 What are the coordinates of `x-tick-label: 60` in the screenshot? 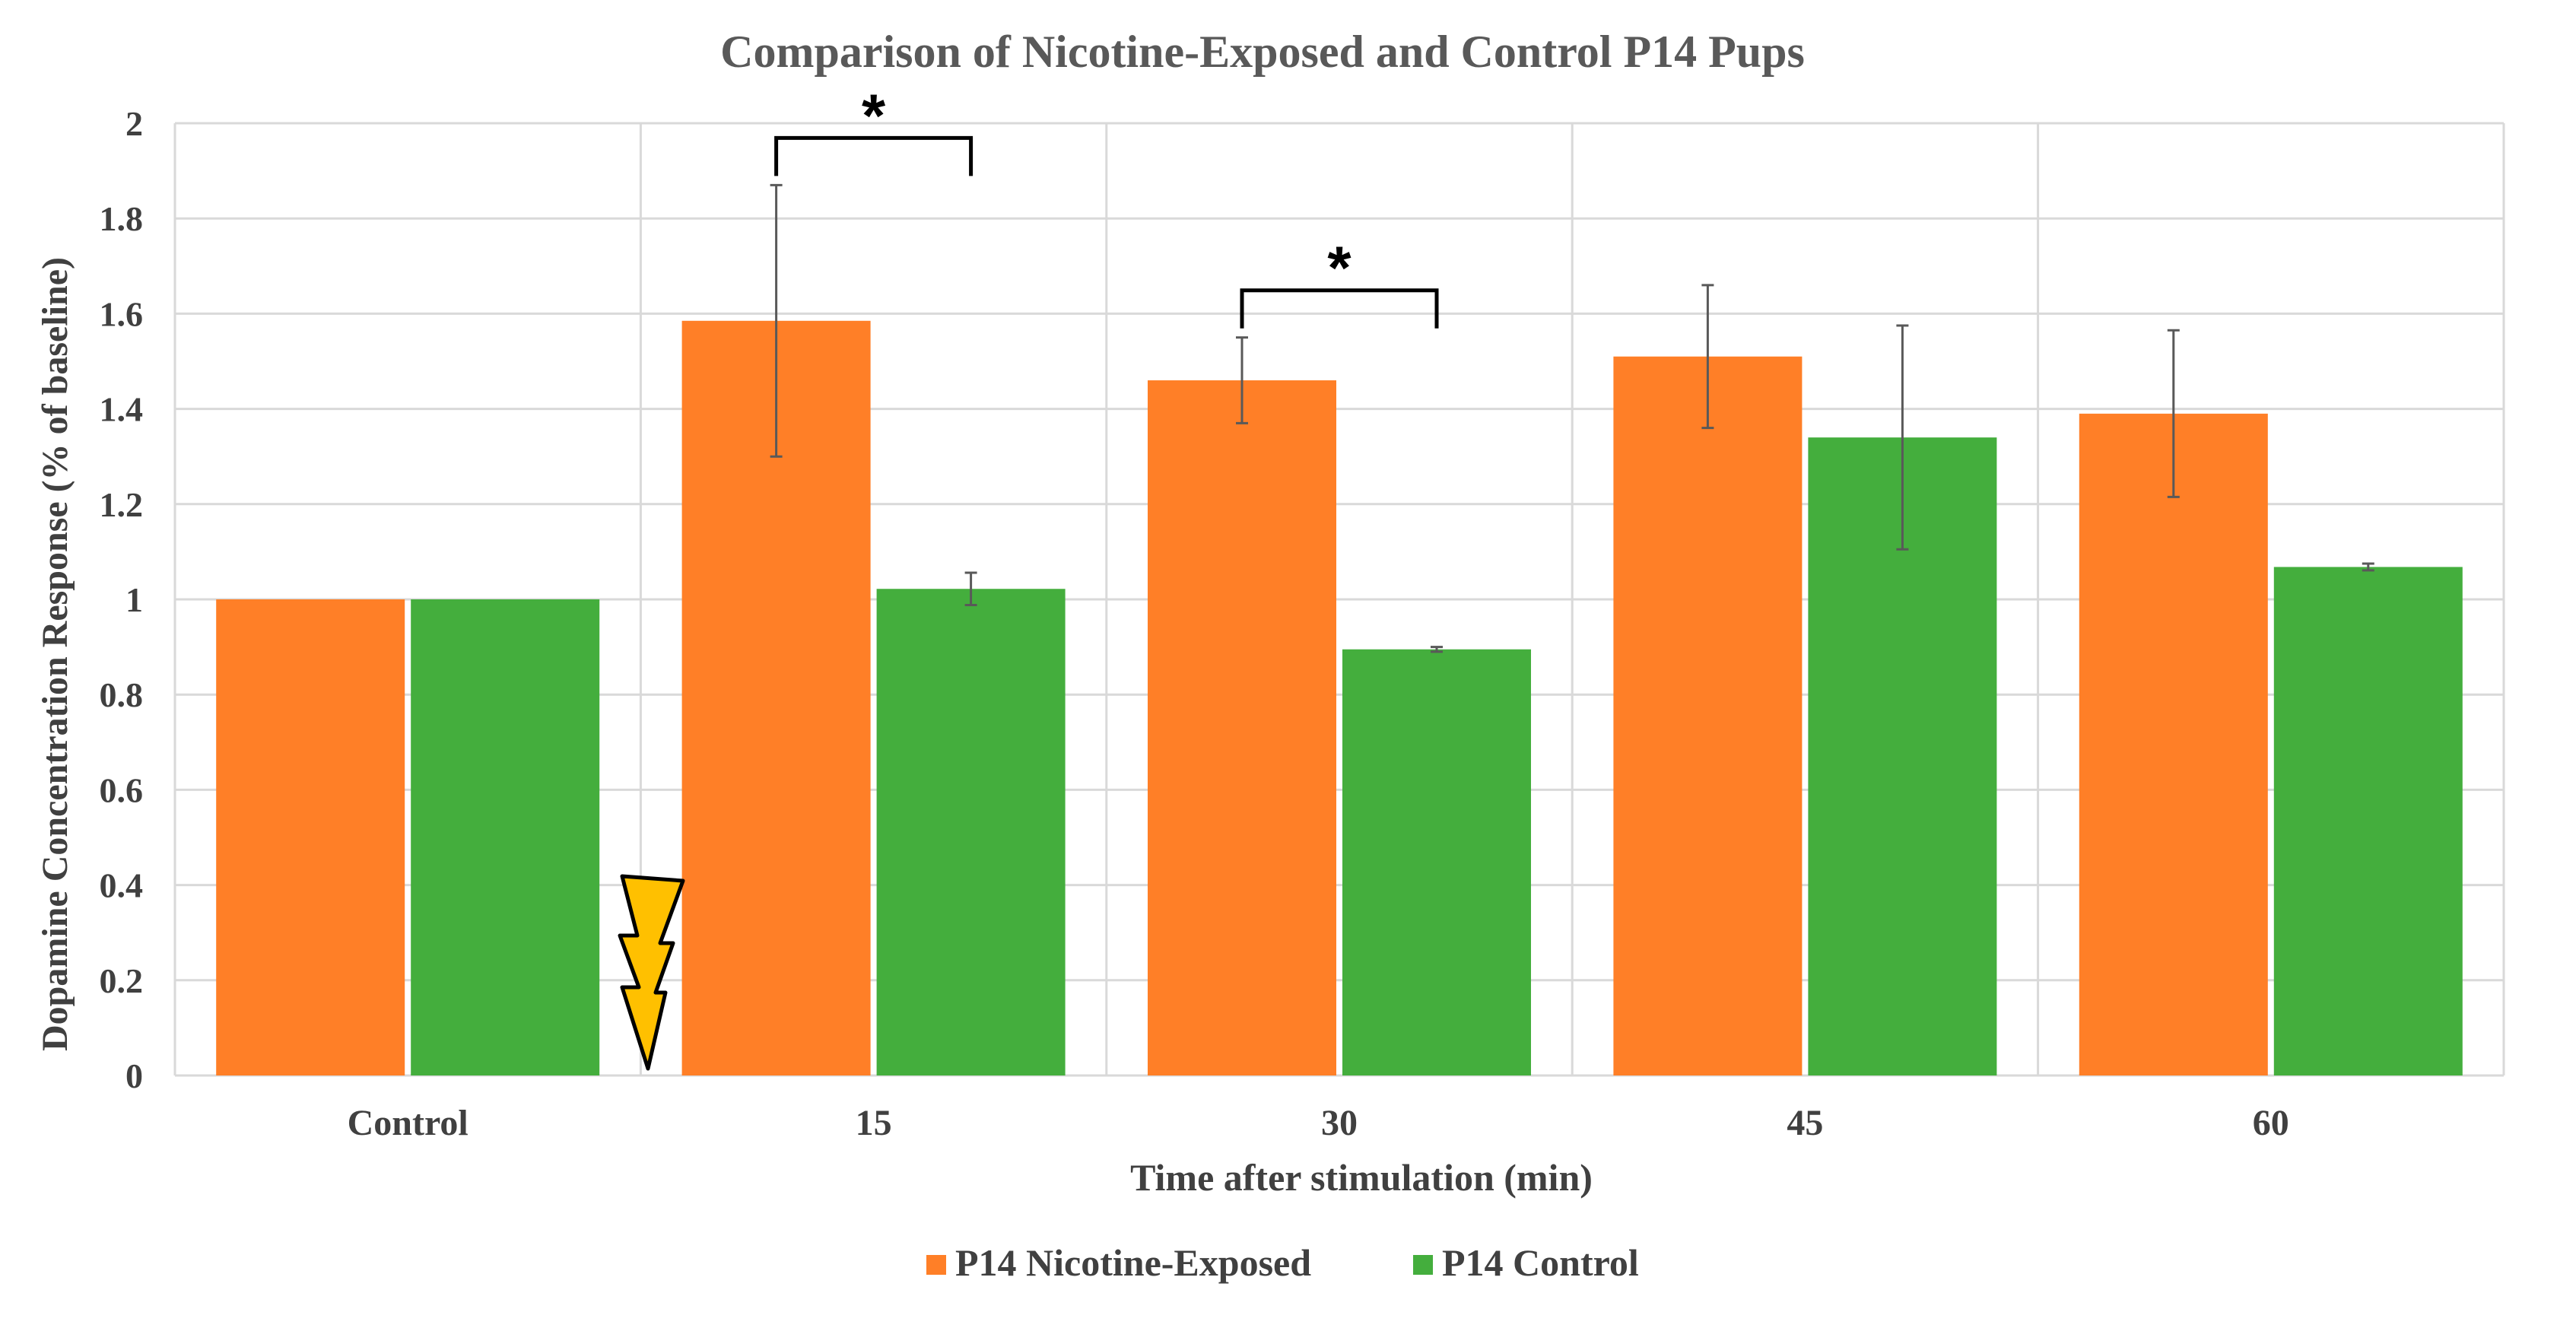 It's located at (2271, 1123).